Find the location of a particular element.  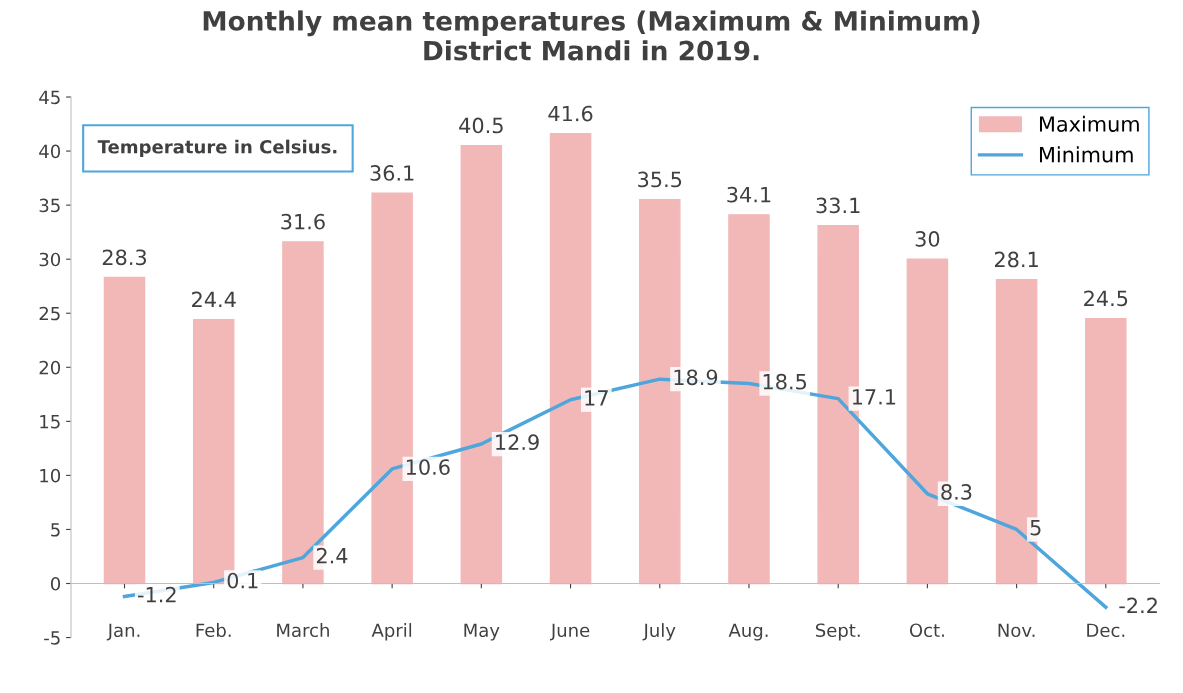

data-label: 31.6 is located at coordinates (303, 221).